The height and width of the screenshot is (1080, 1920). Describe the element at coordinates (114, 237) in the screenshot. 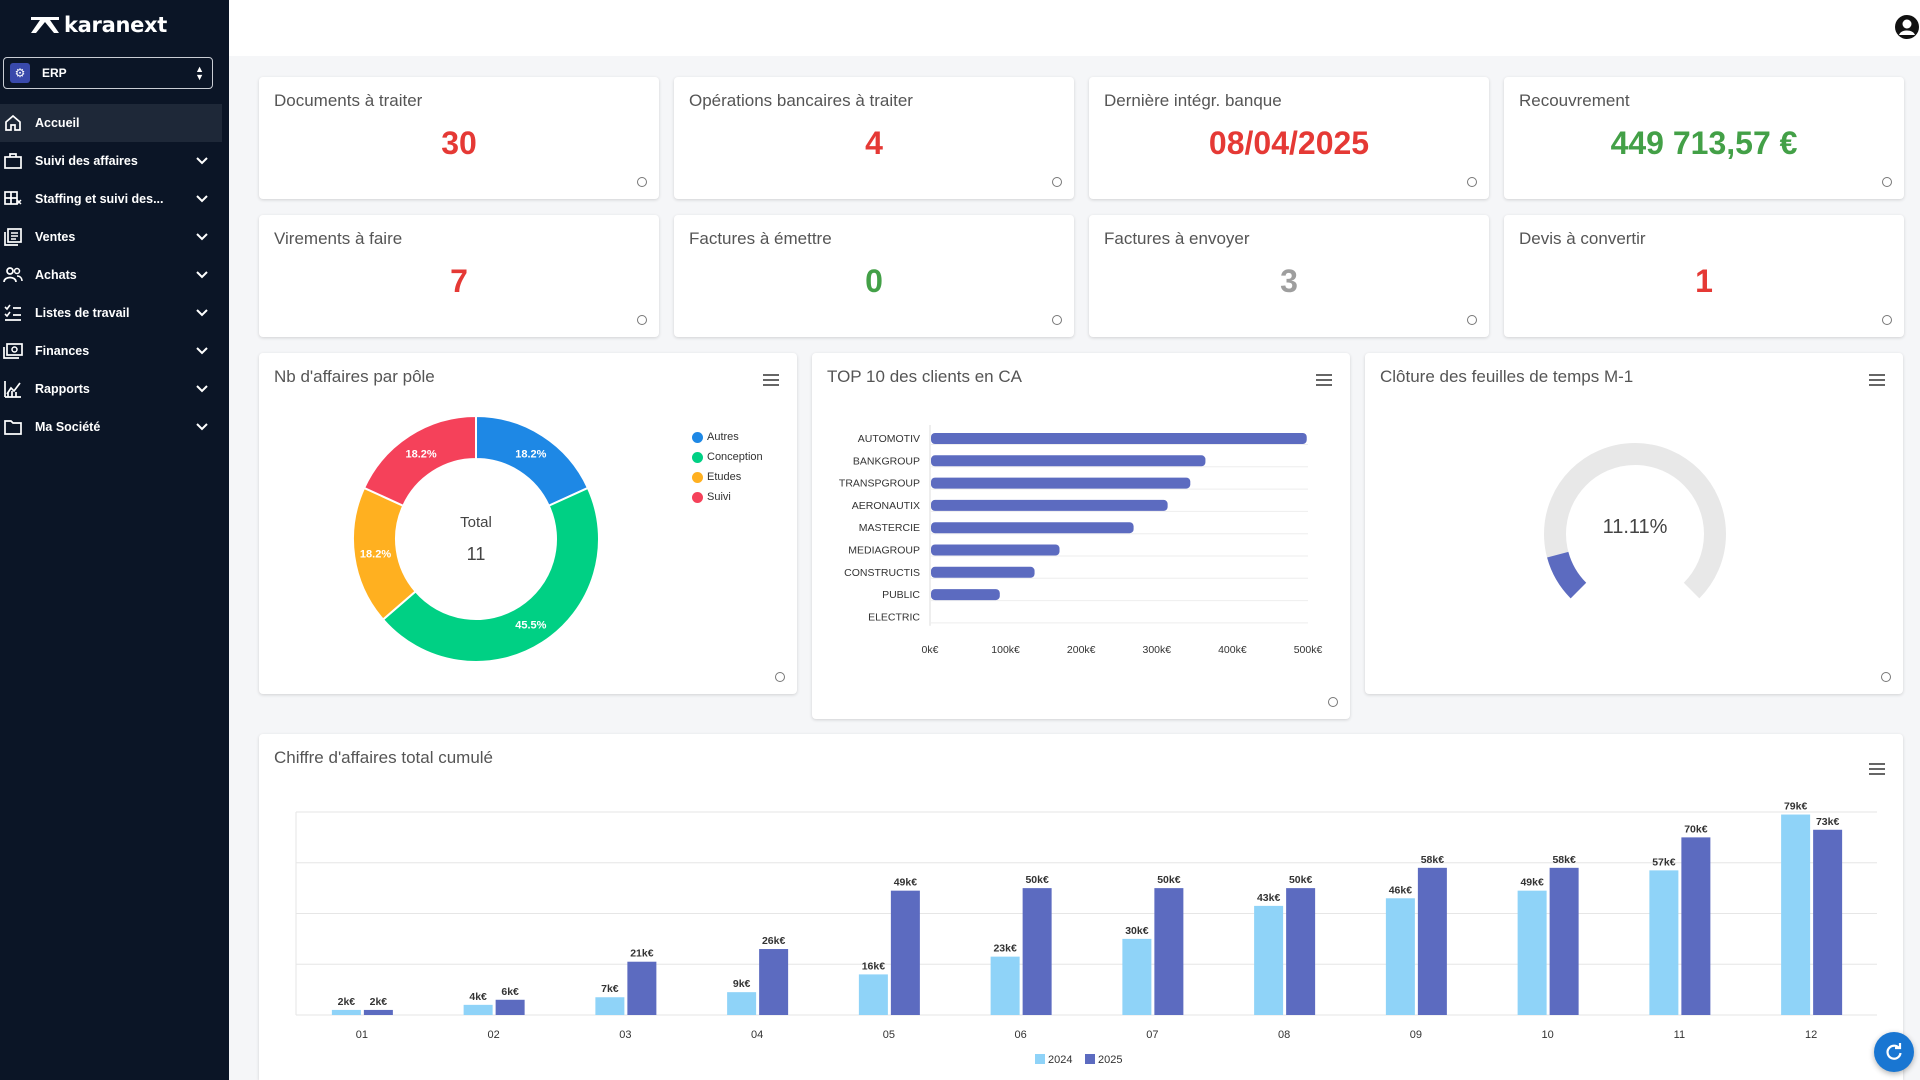

I see `sidebar-item-ventes: Ventes` at that location.